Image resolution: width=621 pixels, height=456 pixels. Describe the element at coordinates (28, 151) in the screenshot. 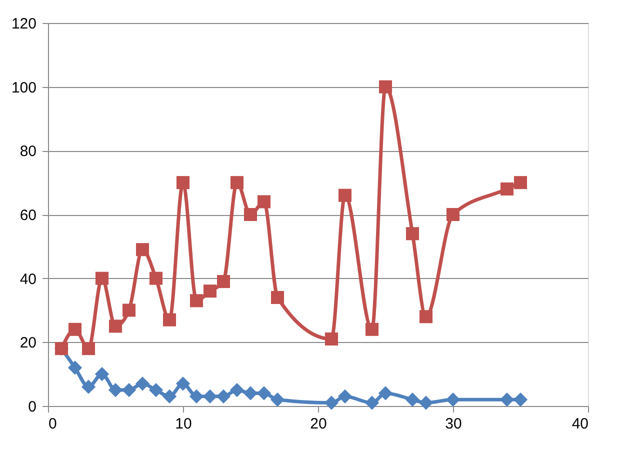

I see `y-tick-label: 80` at that location.